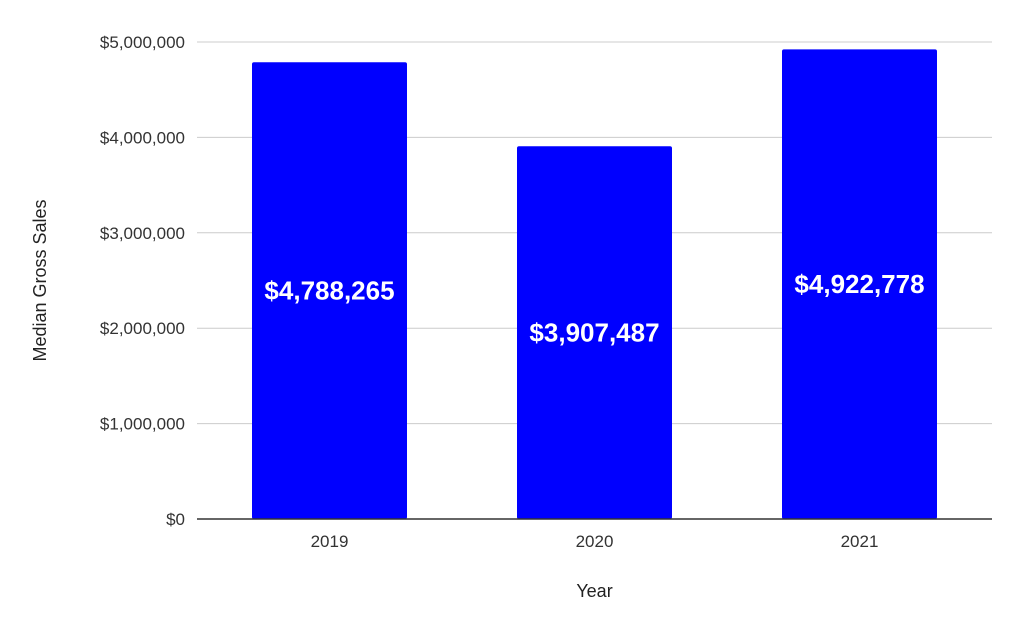 The height and width of the screenshot is (633, 1024). I want to click on y-tick-label: $3,000,000, so click(142, 233).